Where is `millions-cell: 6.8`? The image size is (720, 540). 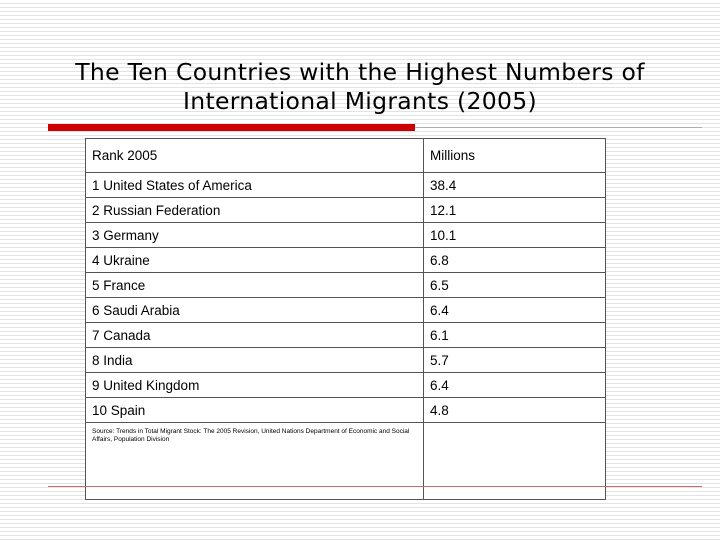
millions-cell: 6.8 is located at coordinates (514, 260).